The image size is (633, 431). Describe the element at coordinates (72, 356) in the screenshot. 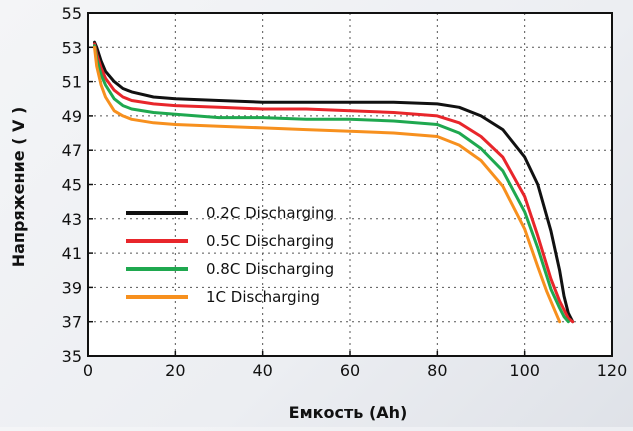

I see `y-tick-label: 35` at that location.